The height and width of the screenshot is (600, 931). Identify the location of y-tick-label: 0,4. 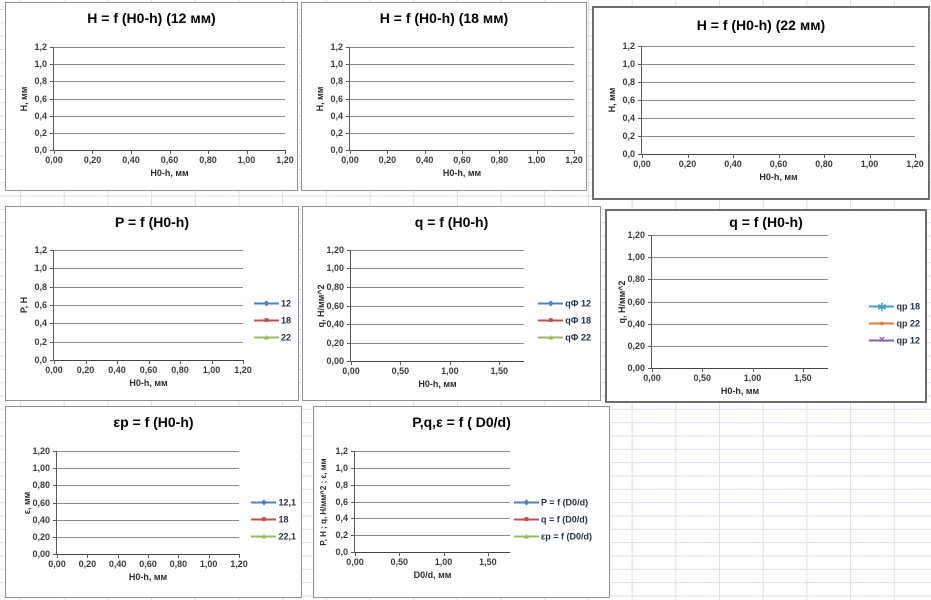
(336, 115).